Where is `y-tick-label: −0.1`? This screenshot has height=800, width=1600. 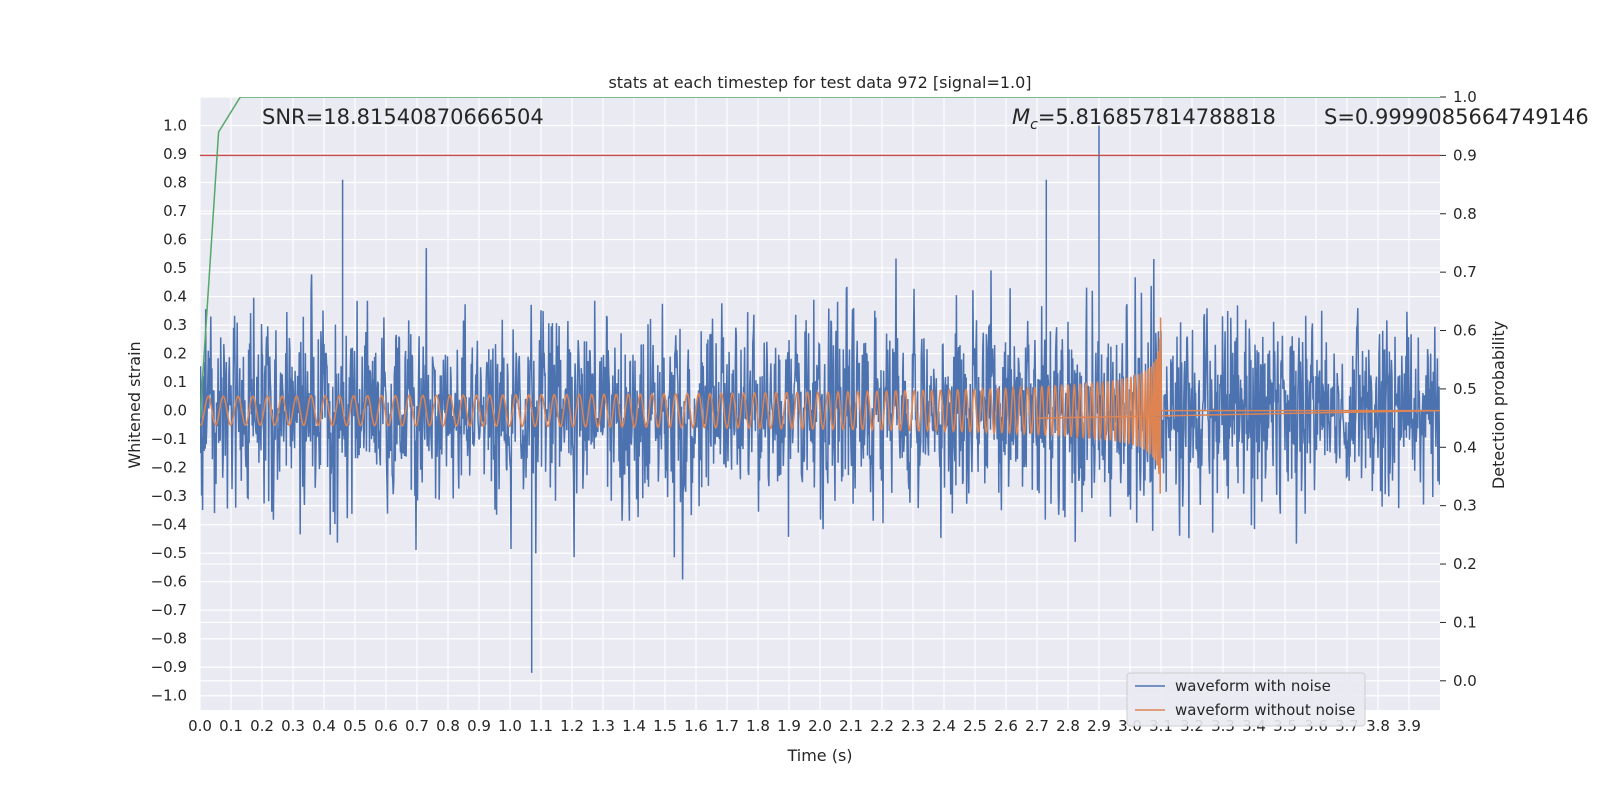 y-tick-label: −0.1 is located at coordinates (169, 439).